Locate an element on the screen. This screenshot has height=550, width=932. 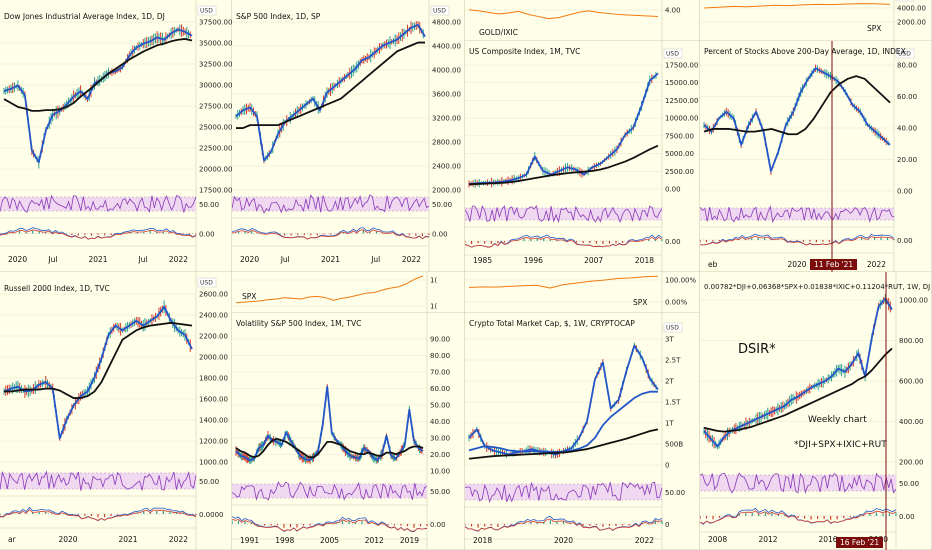
chart-spx-mini-1: 4000.00 2000.00 USD is located at coordinates (816, 20).